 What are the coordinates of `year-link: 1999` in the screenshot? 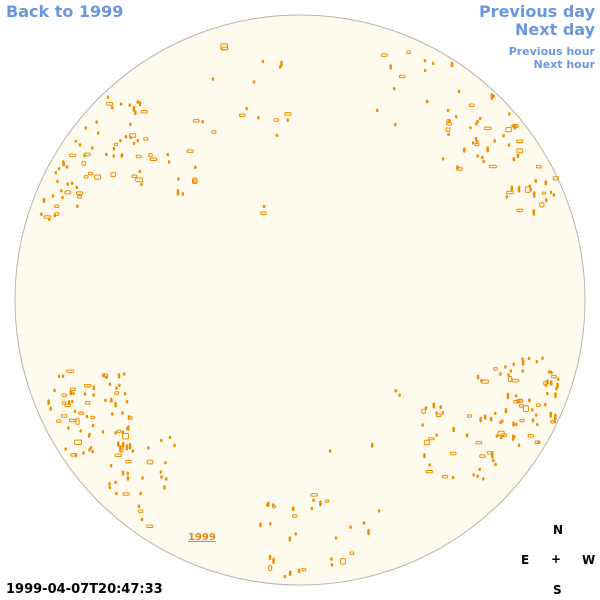 It's located at (202, 537).